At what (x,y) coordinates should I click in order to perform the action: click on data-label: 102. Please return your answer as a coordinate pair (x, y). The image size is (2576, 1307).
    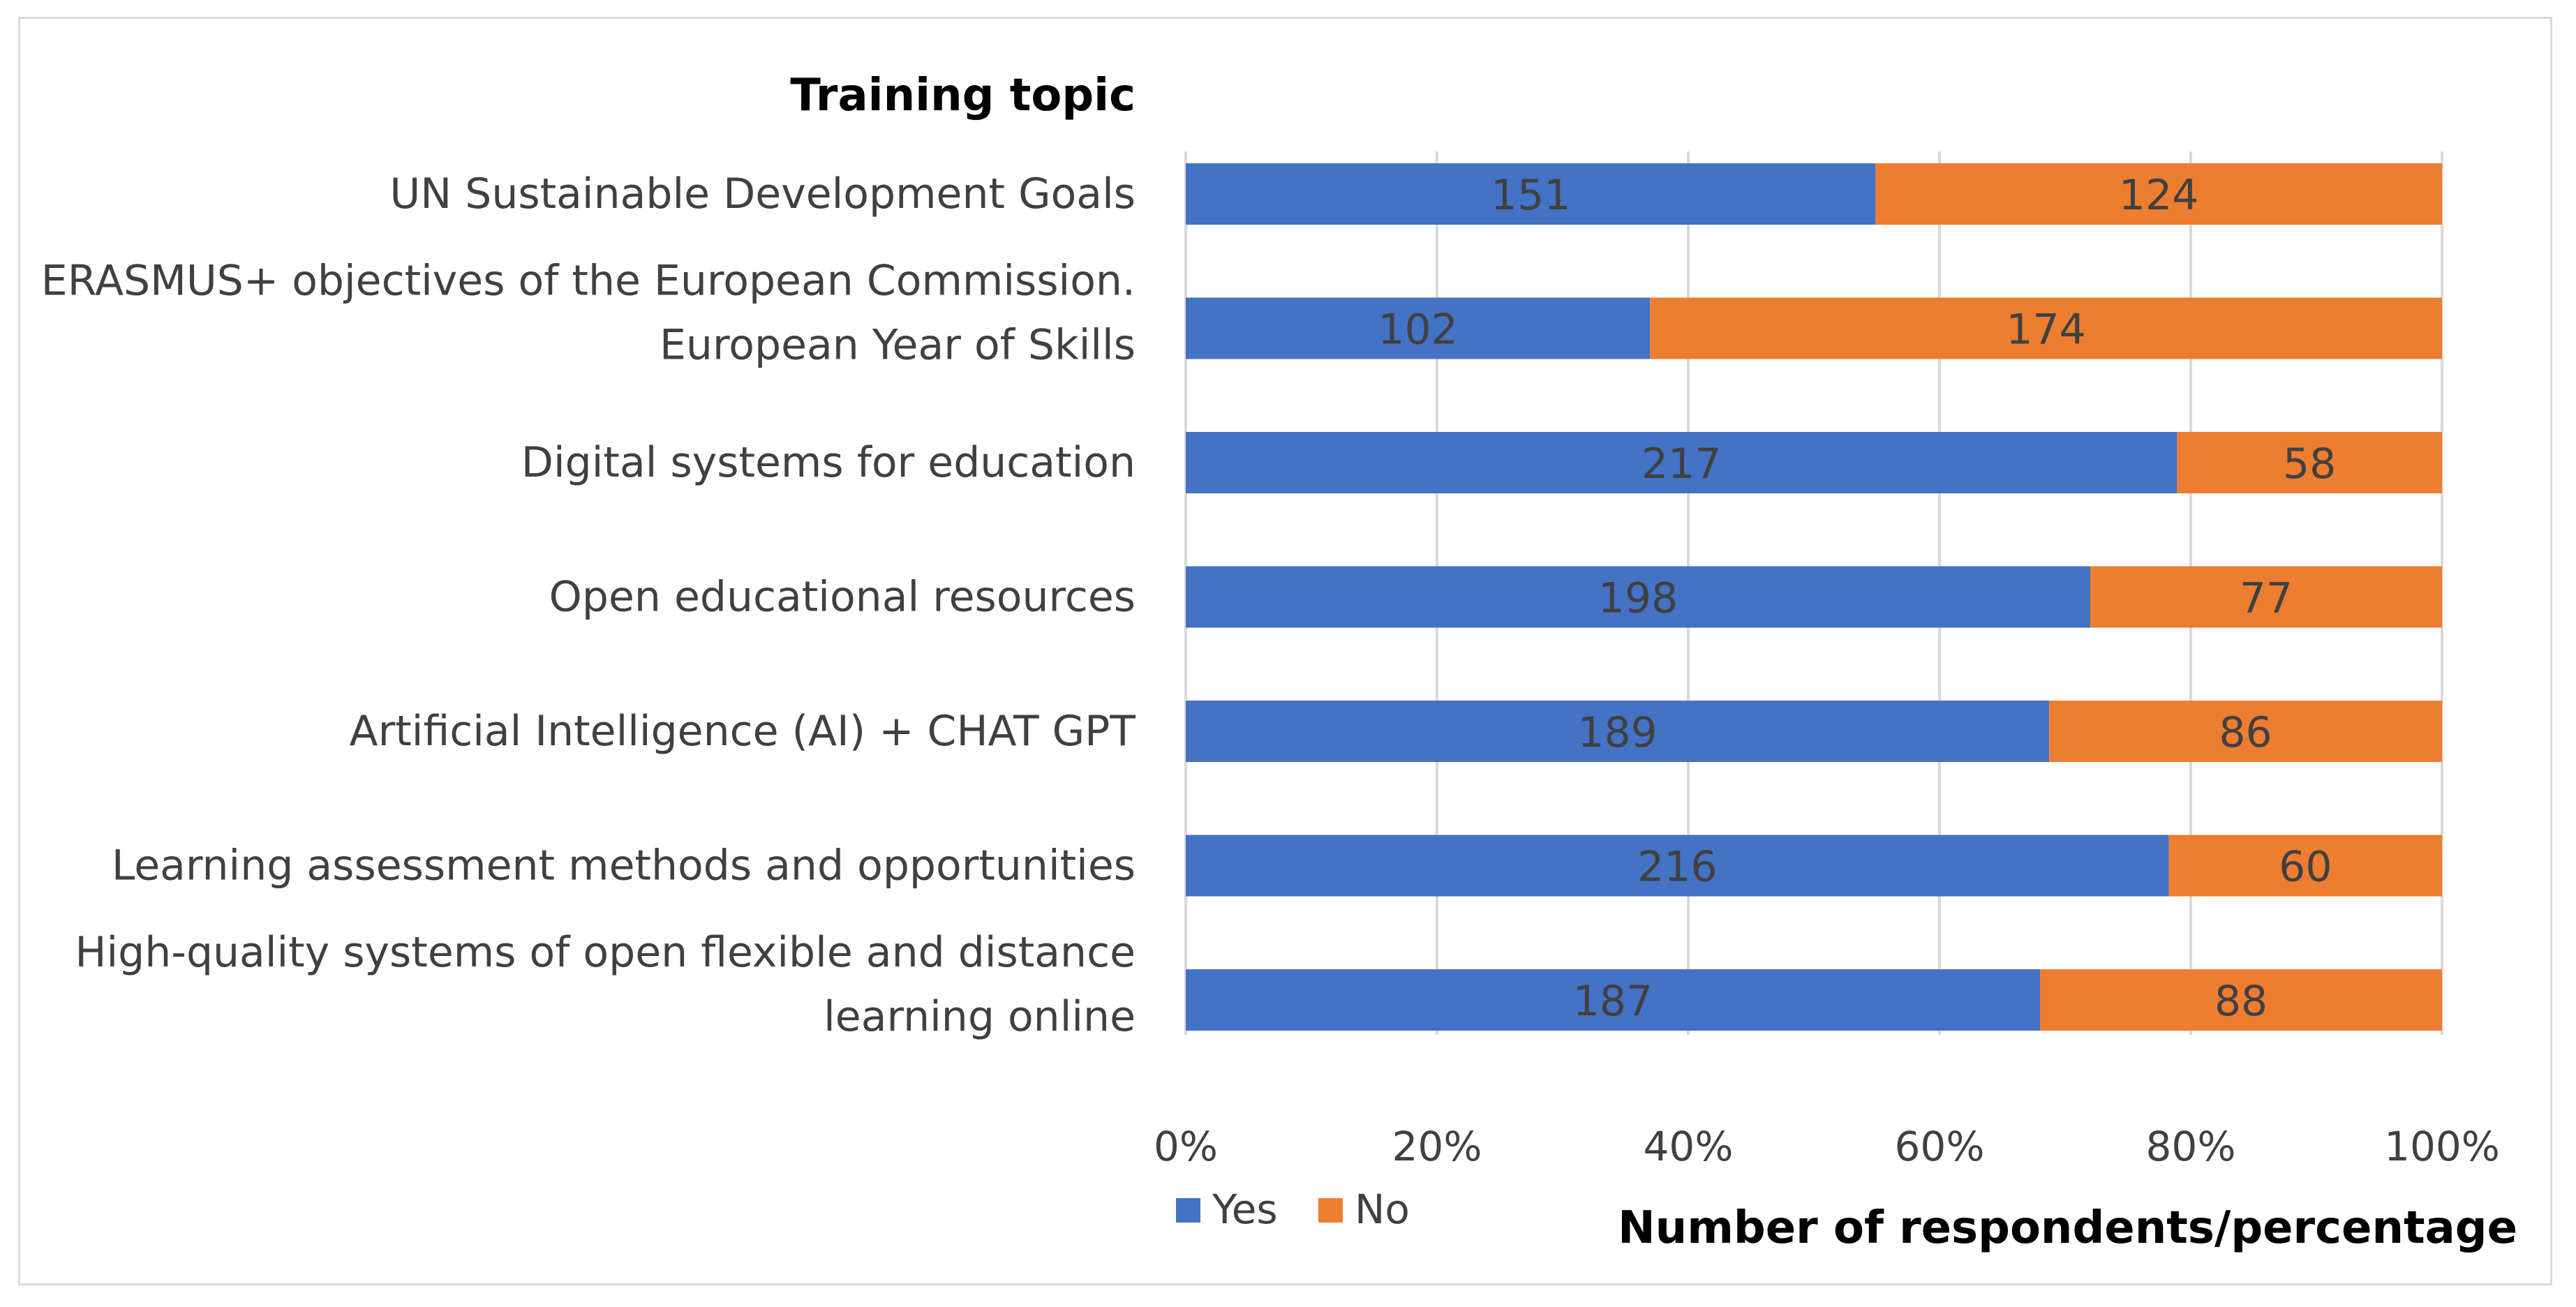
    Looking at the image, I should click on (1418, 330).